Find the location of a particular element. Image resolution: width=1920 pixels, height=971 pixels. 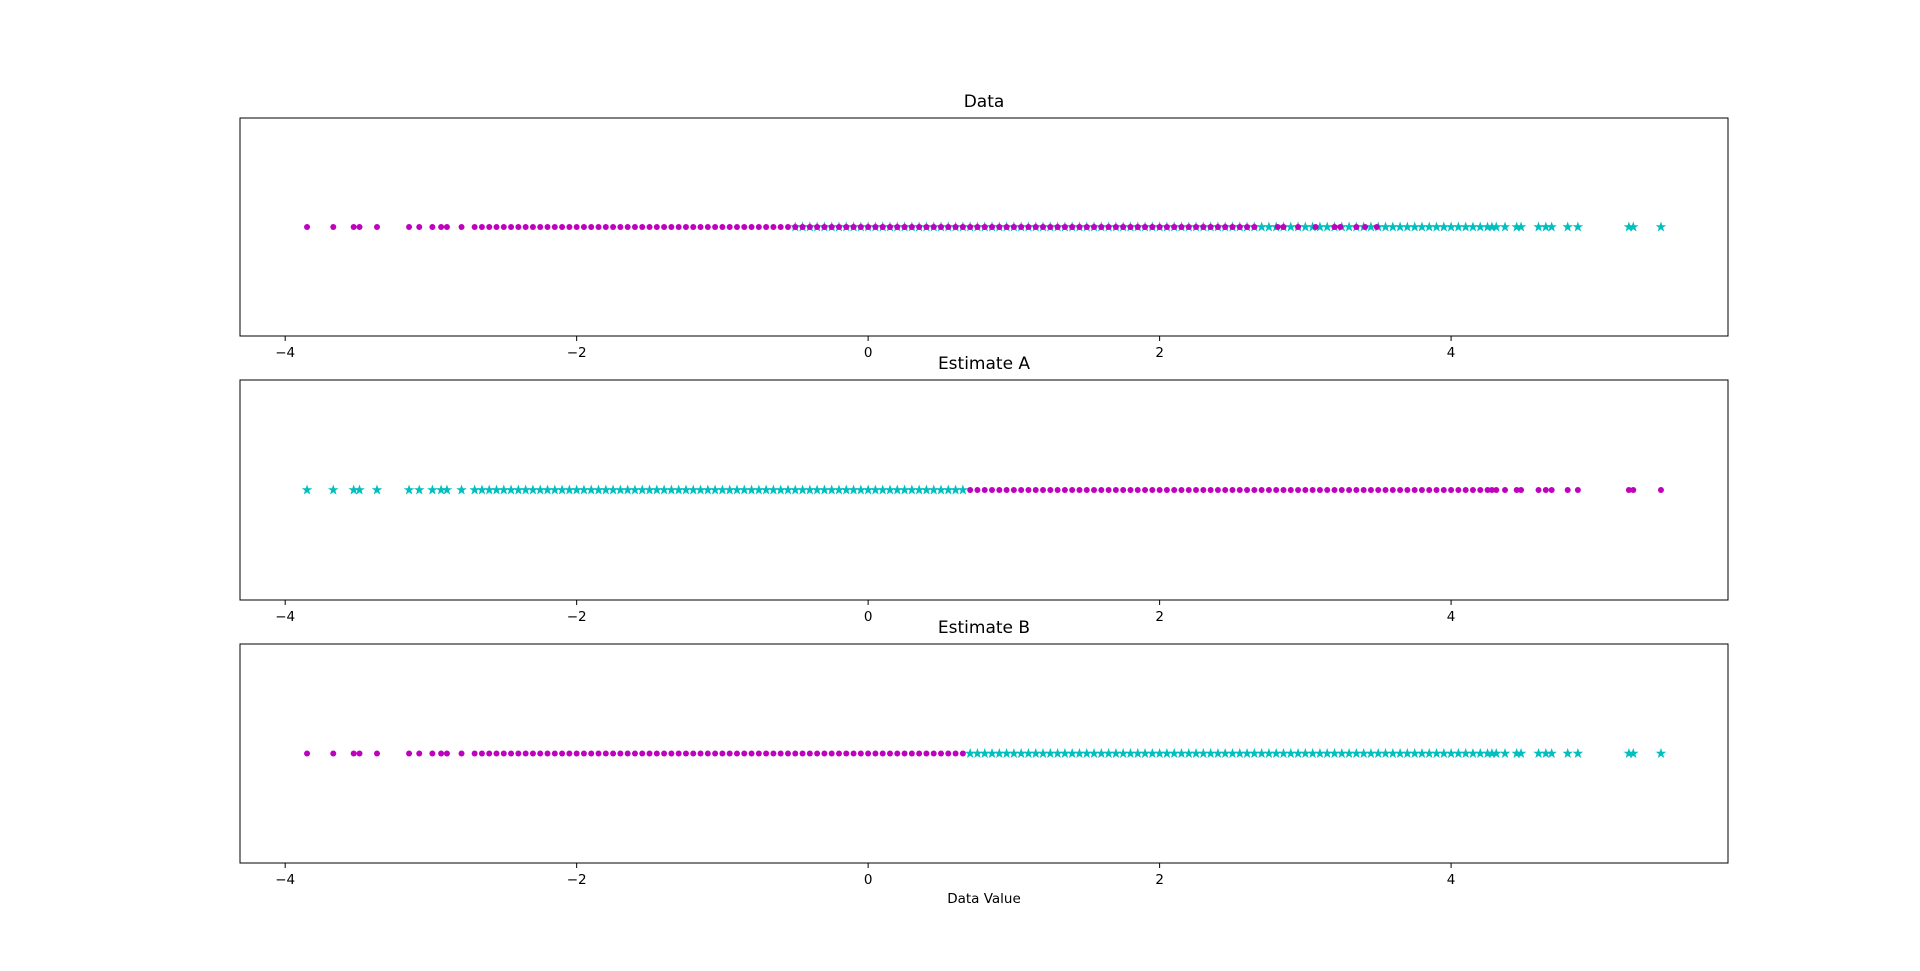

x-tick-label: 2 is located at coordinates (1159, 617).